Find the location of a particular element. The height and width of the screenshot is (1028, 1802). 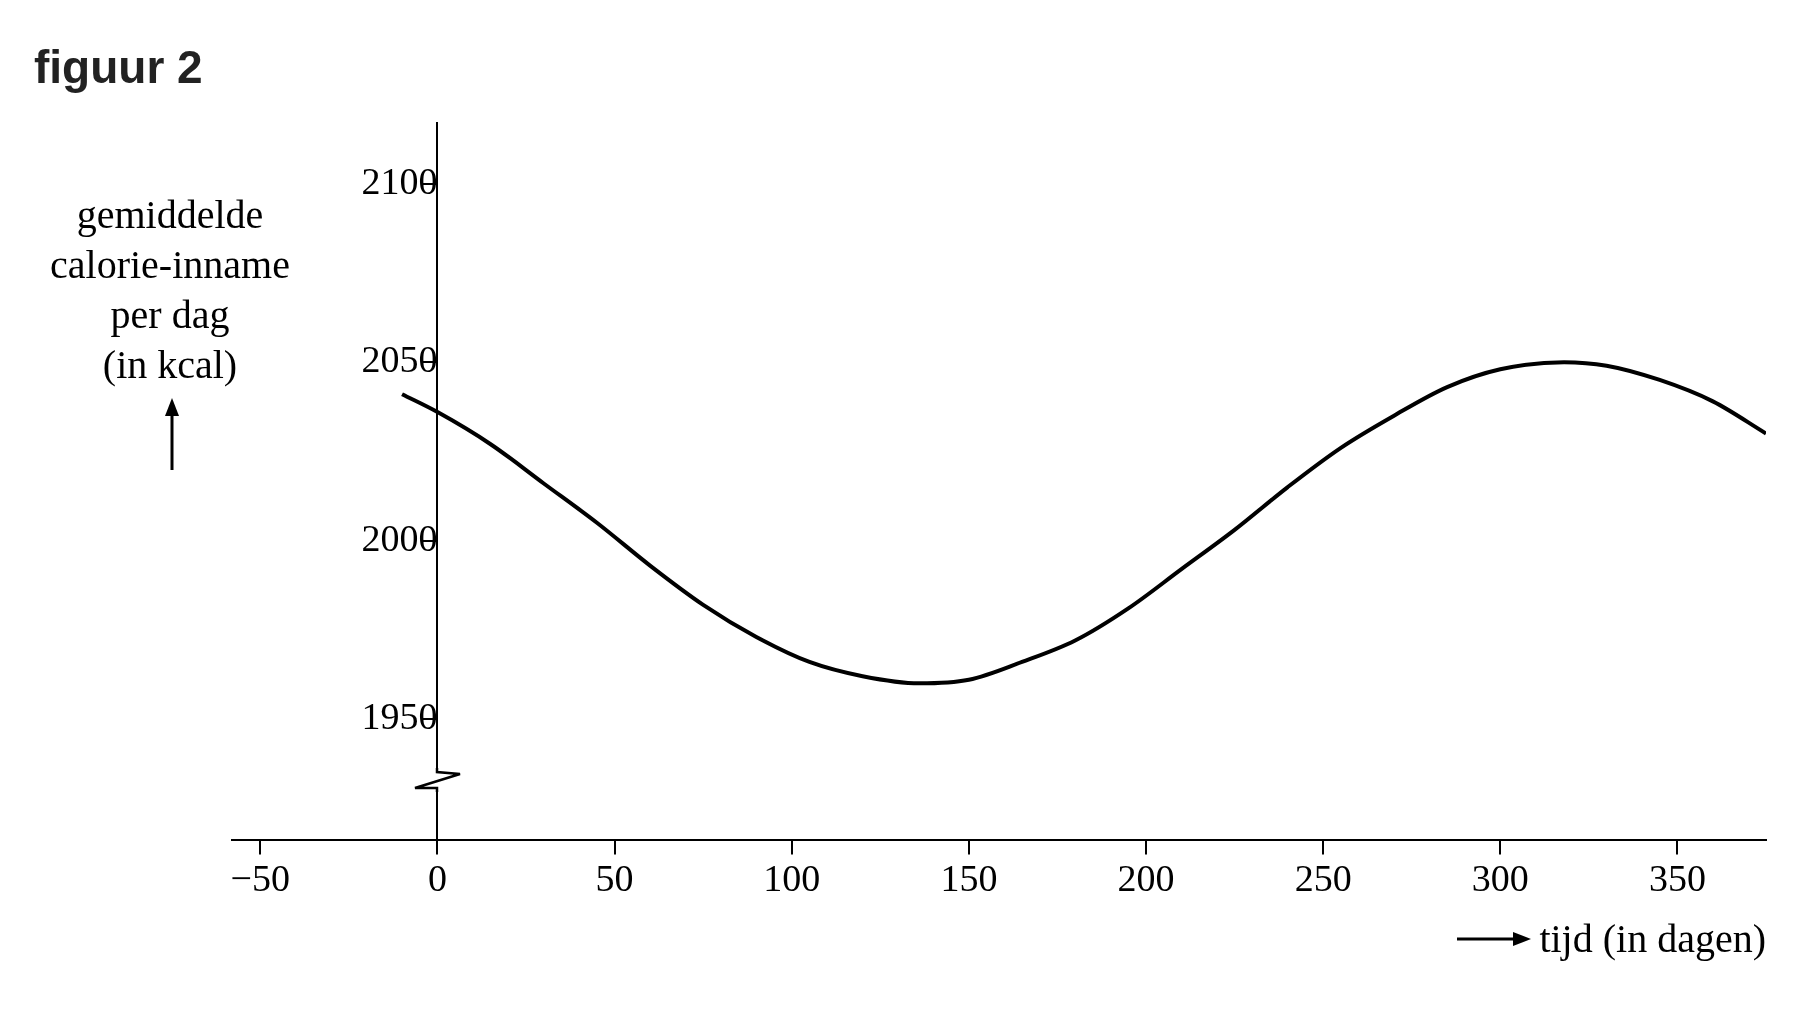

x-tick-label: 300 is located at coordinates (1500, 878).